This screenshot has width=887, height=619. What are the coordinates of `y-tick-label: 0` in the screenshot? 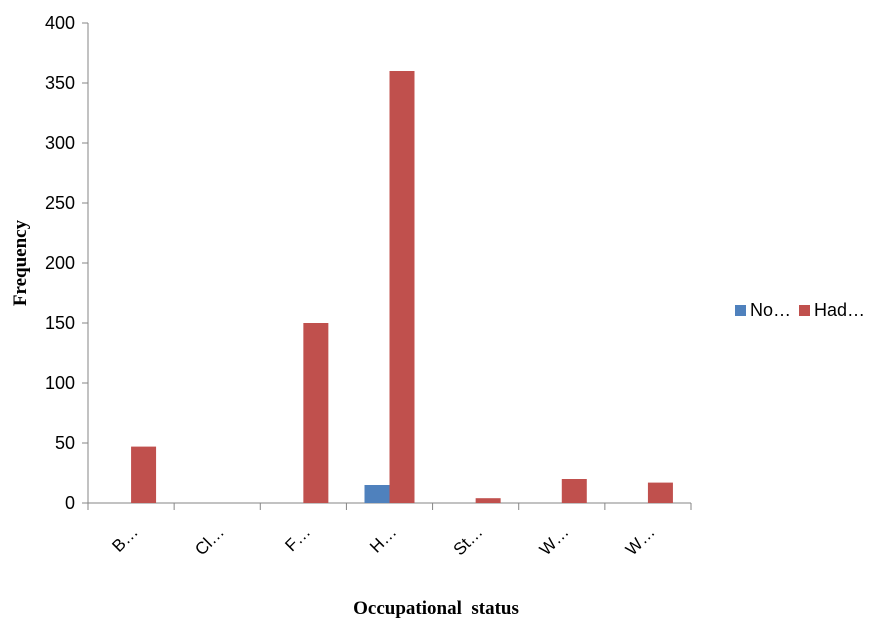 It's located at (70, 503).